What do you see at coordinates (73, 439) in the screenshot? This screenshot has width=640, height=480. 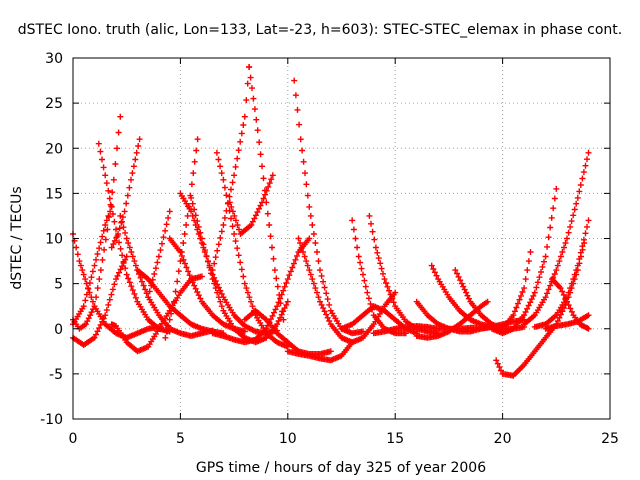 I see `x-tick-label: 0` at bounding box center [73, 439].